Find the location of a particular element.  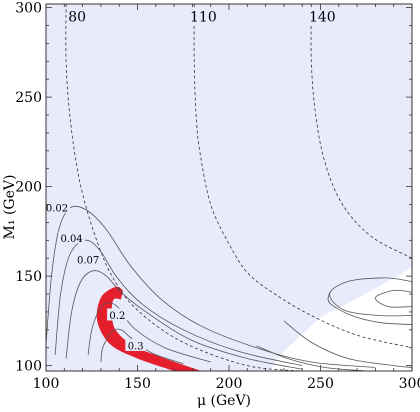

x-tick-label-200: 200 is located at coordinates (229, 384).